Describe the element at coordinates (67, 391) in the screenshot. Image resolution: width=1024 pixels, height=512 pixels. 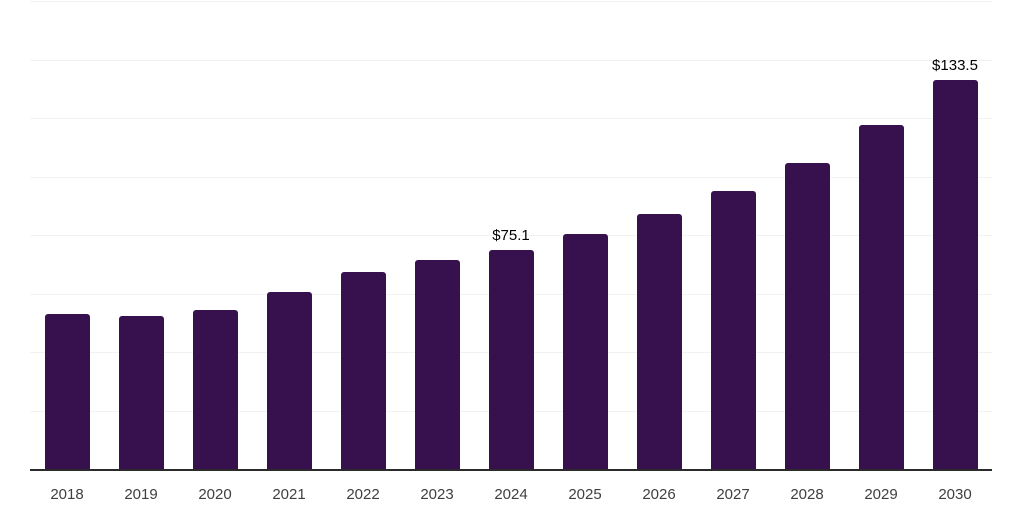
I see `bar-2018` at that location.